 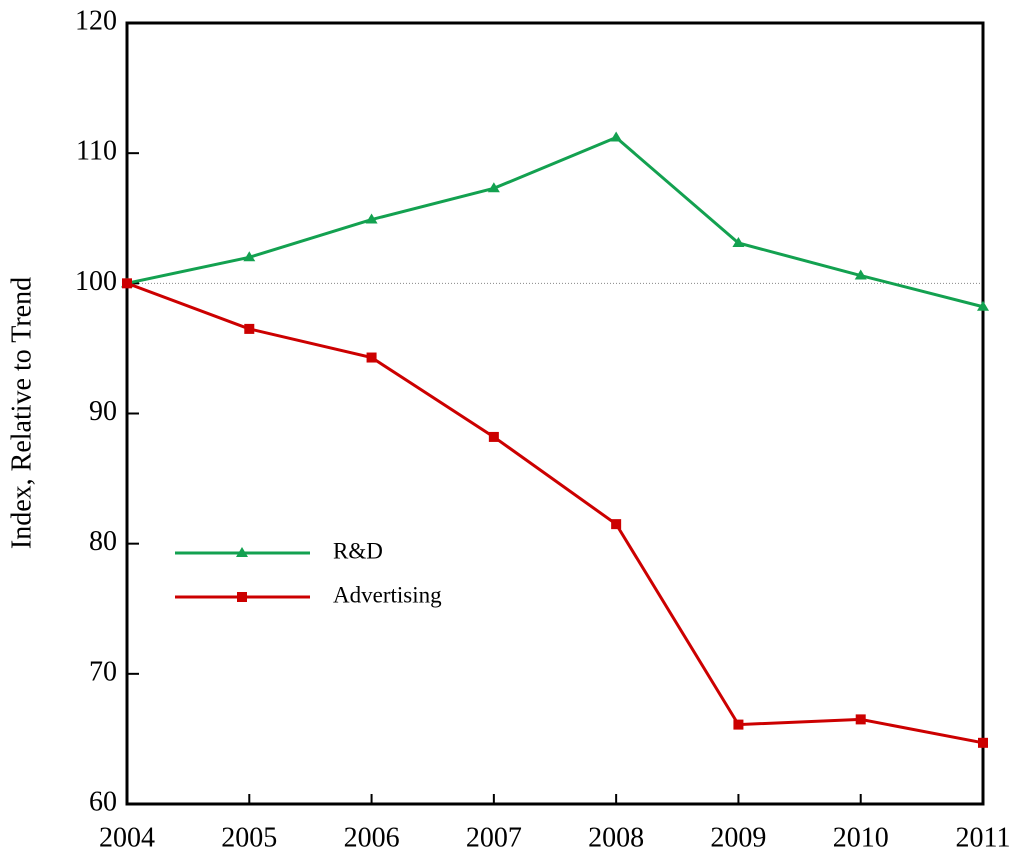 I want to click on y-tick-label: 90, so click(x=103, y=411).